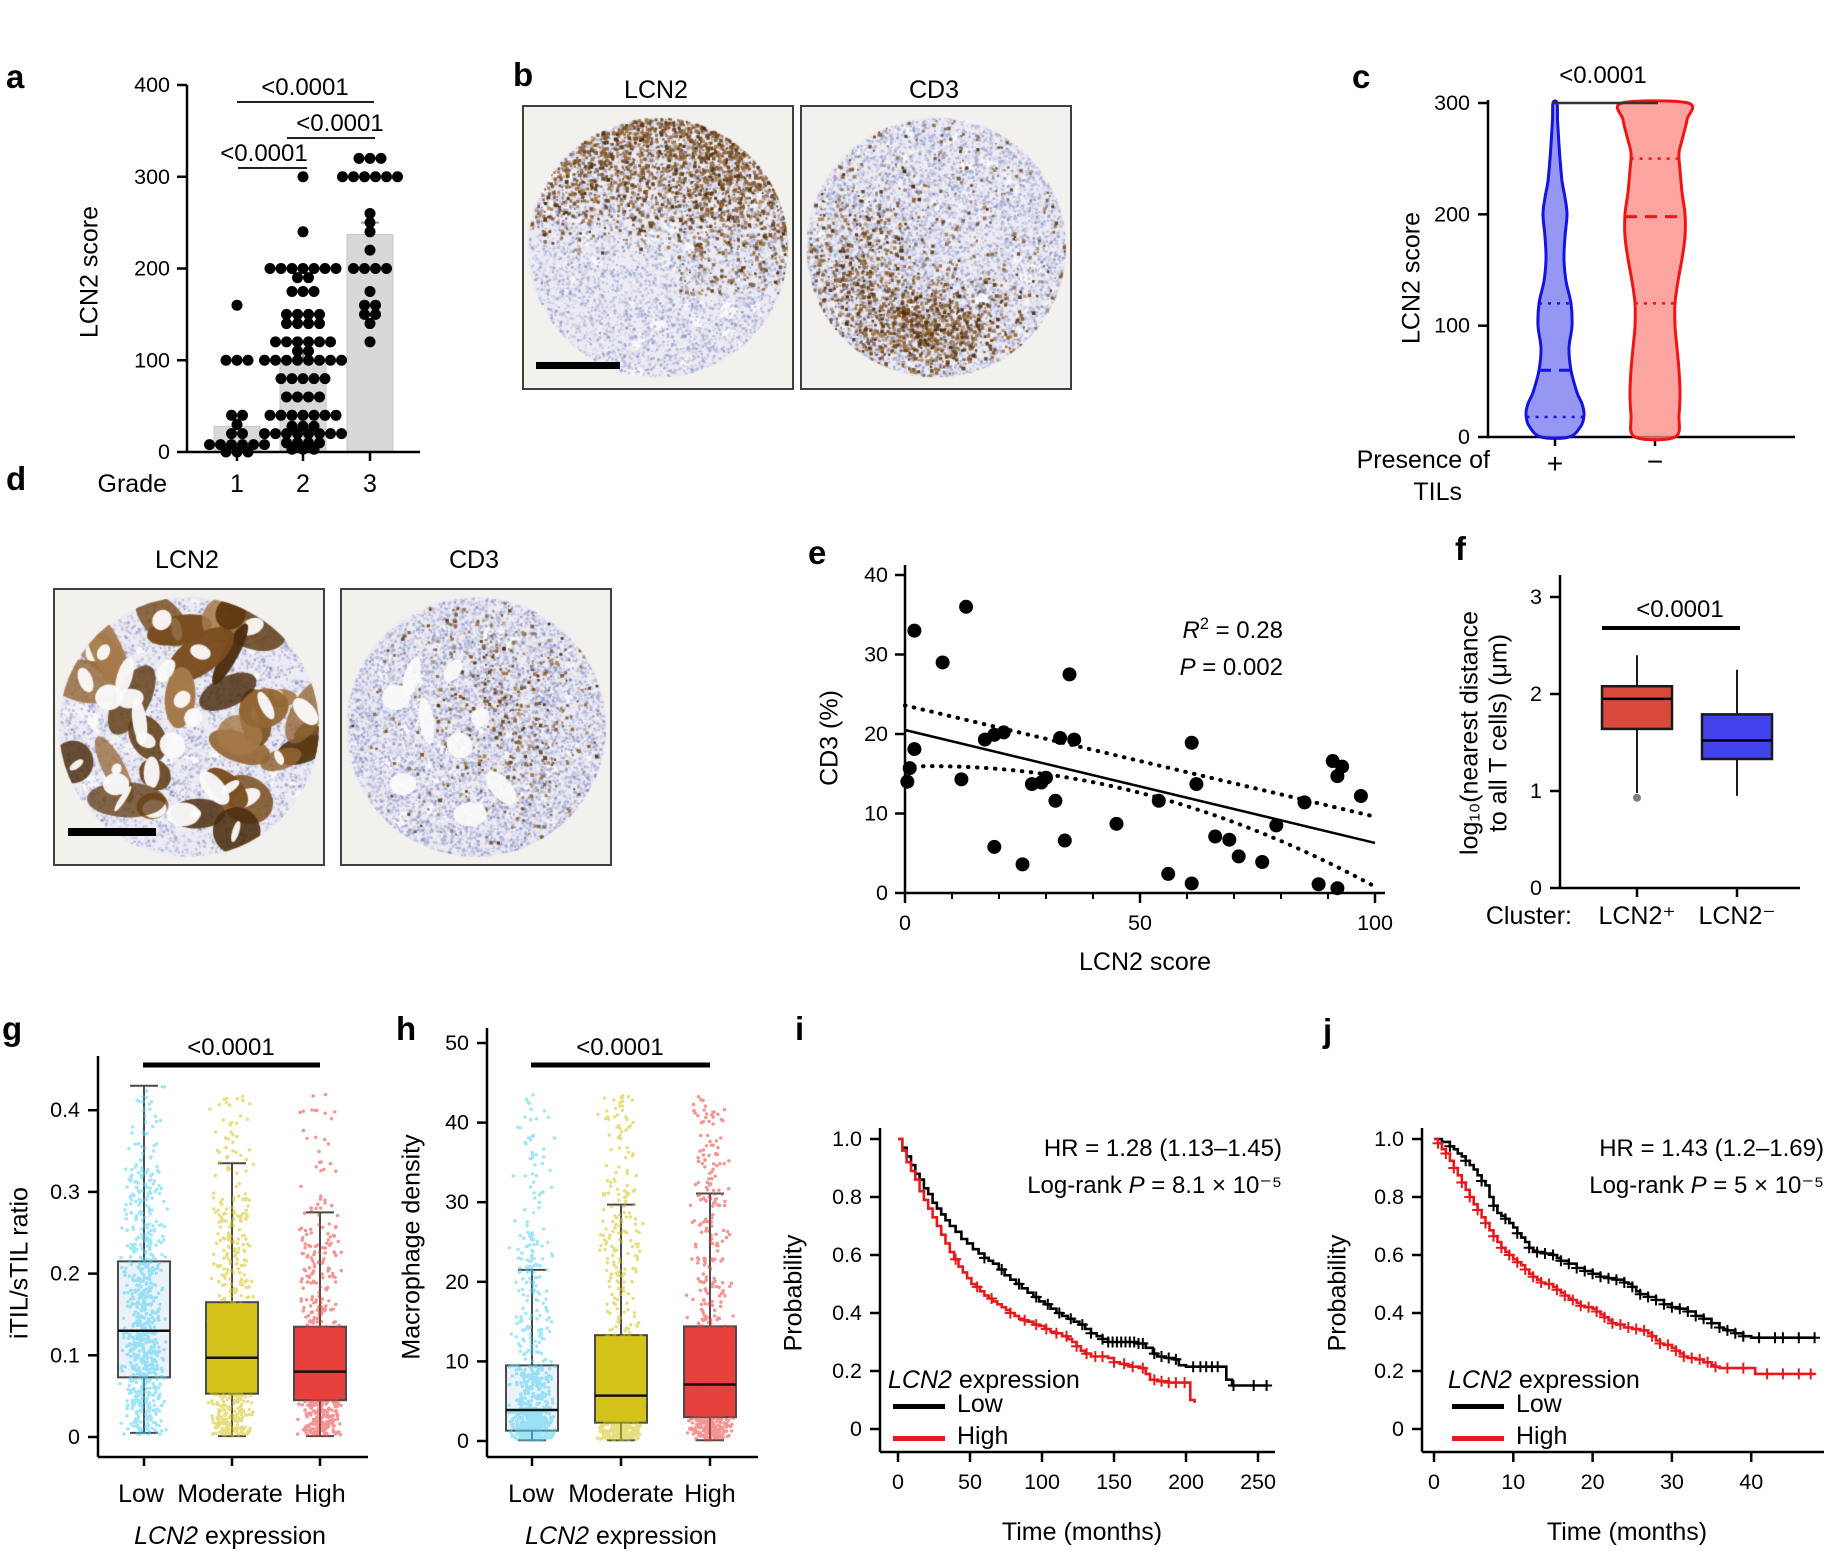  I want to click on y-tick-label: 3, so click(1536, 597).